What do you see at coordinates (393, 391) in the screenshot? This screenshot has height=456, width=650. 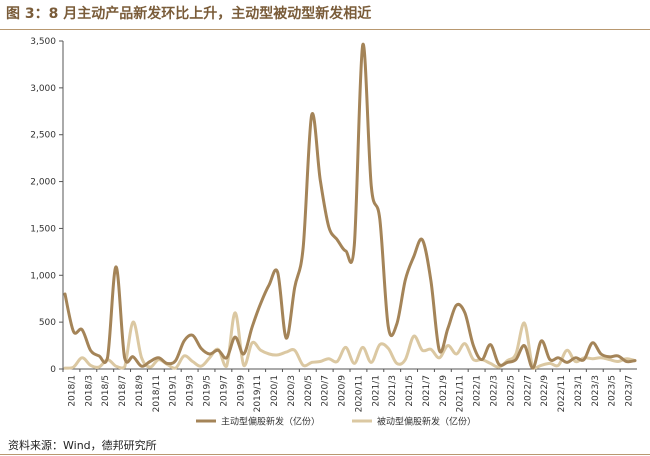 I see `x-tick-label: 2021/3` at bounding box center [393, 391].